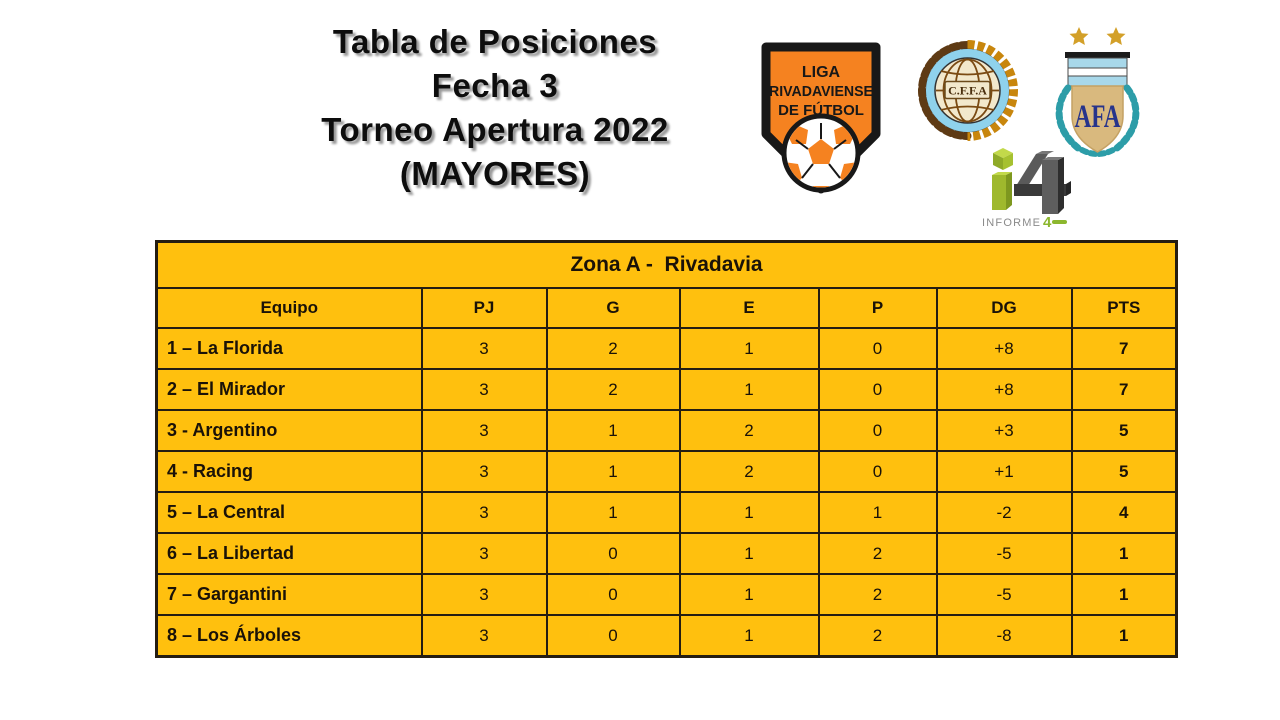  Describe the element at coordinates (289, 348) in the screenshot. I see `team-name-cell: 1 – La Florida` at that location.